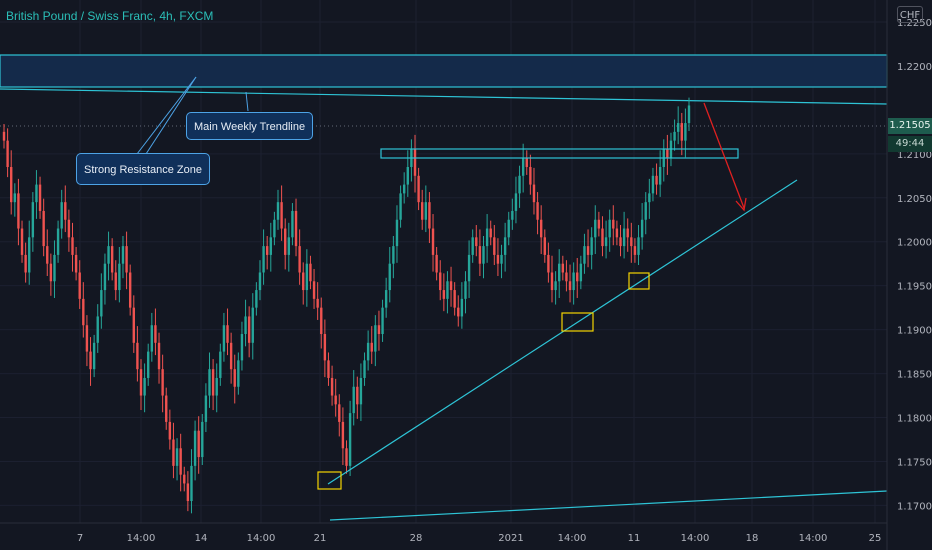  I want to click on time-tick-label: 7, so click(80, 538).